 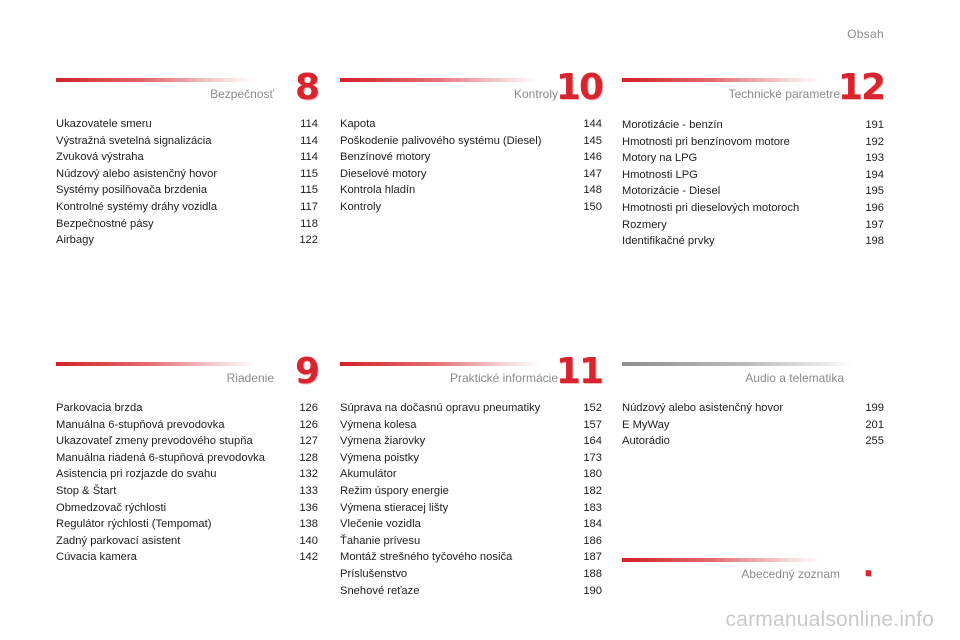 I want to click on toc-entry: Kontrola hladín 148, so click(x=471, y=190).